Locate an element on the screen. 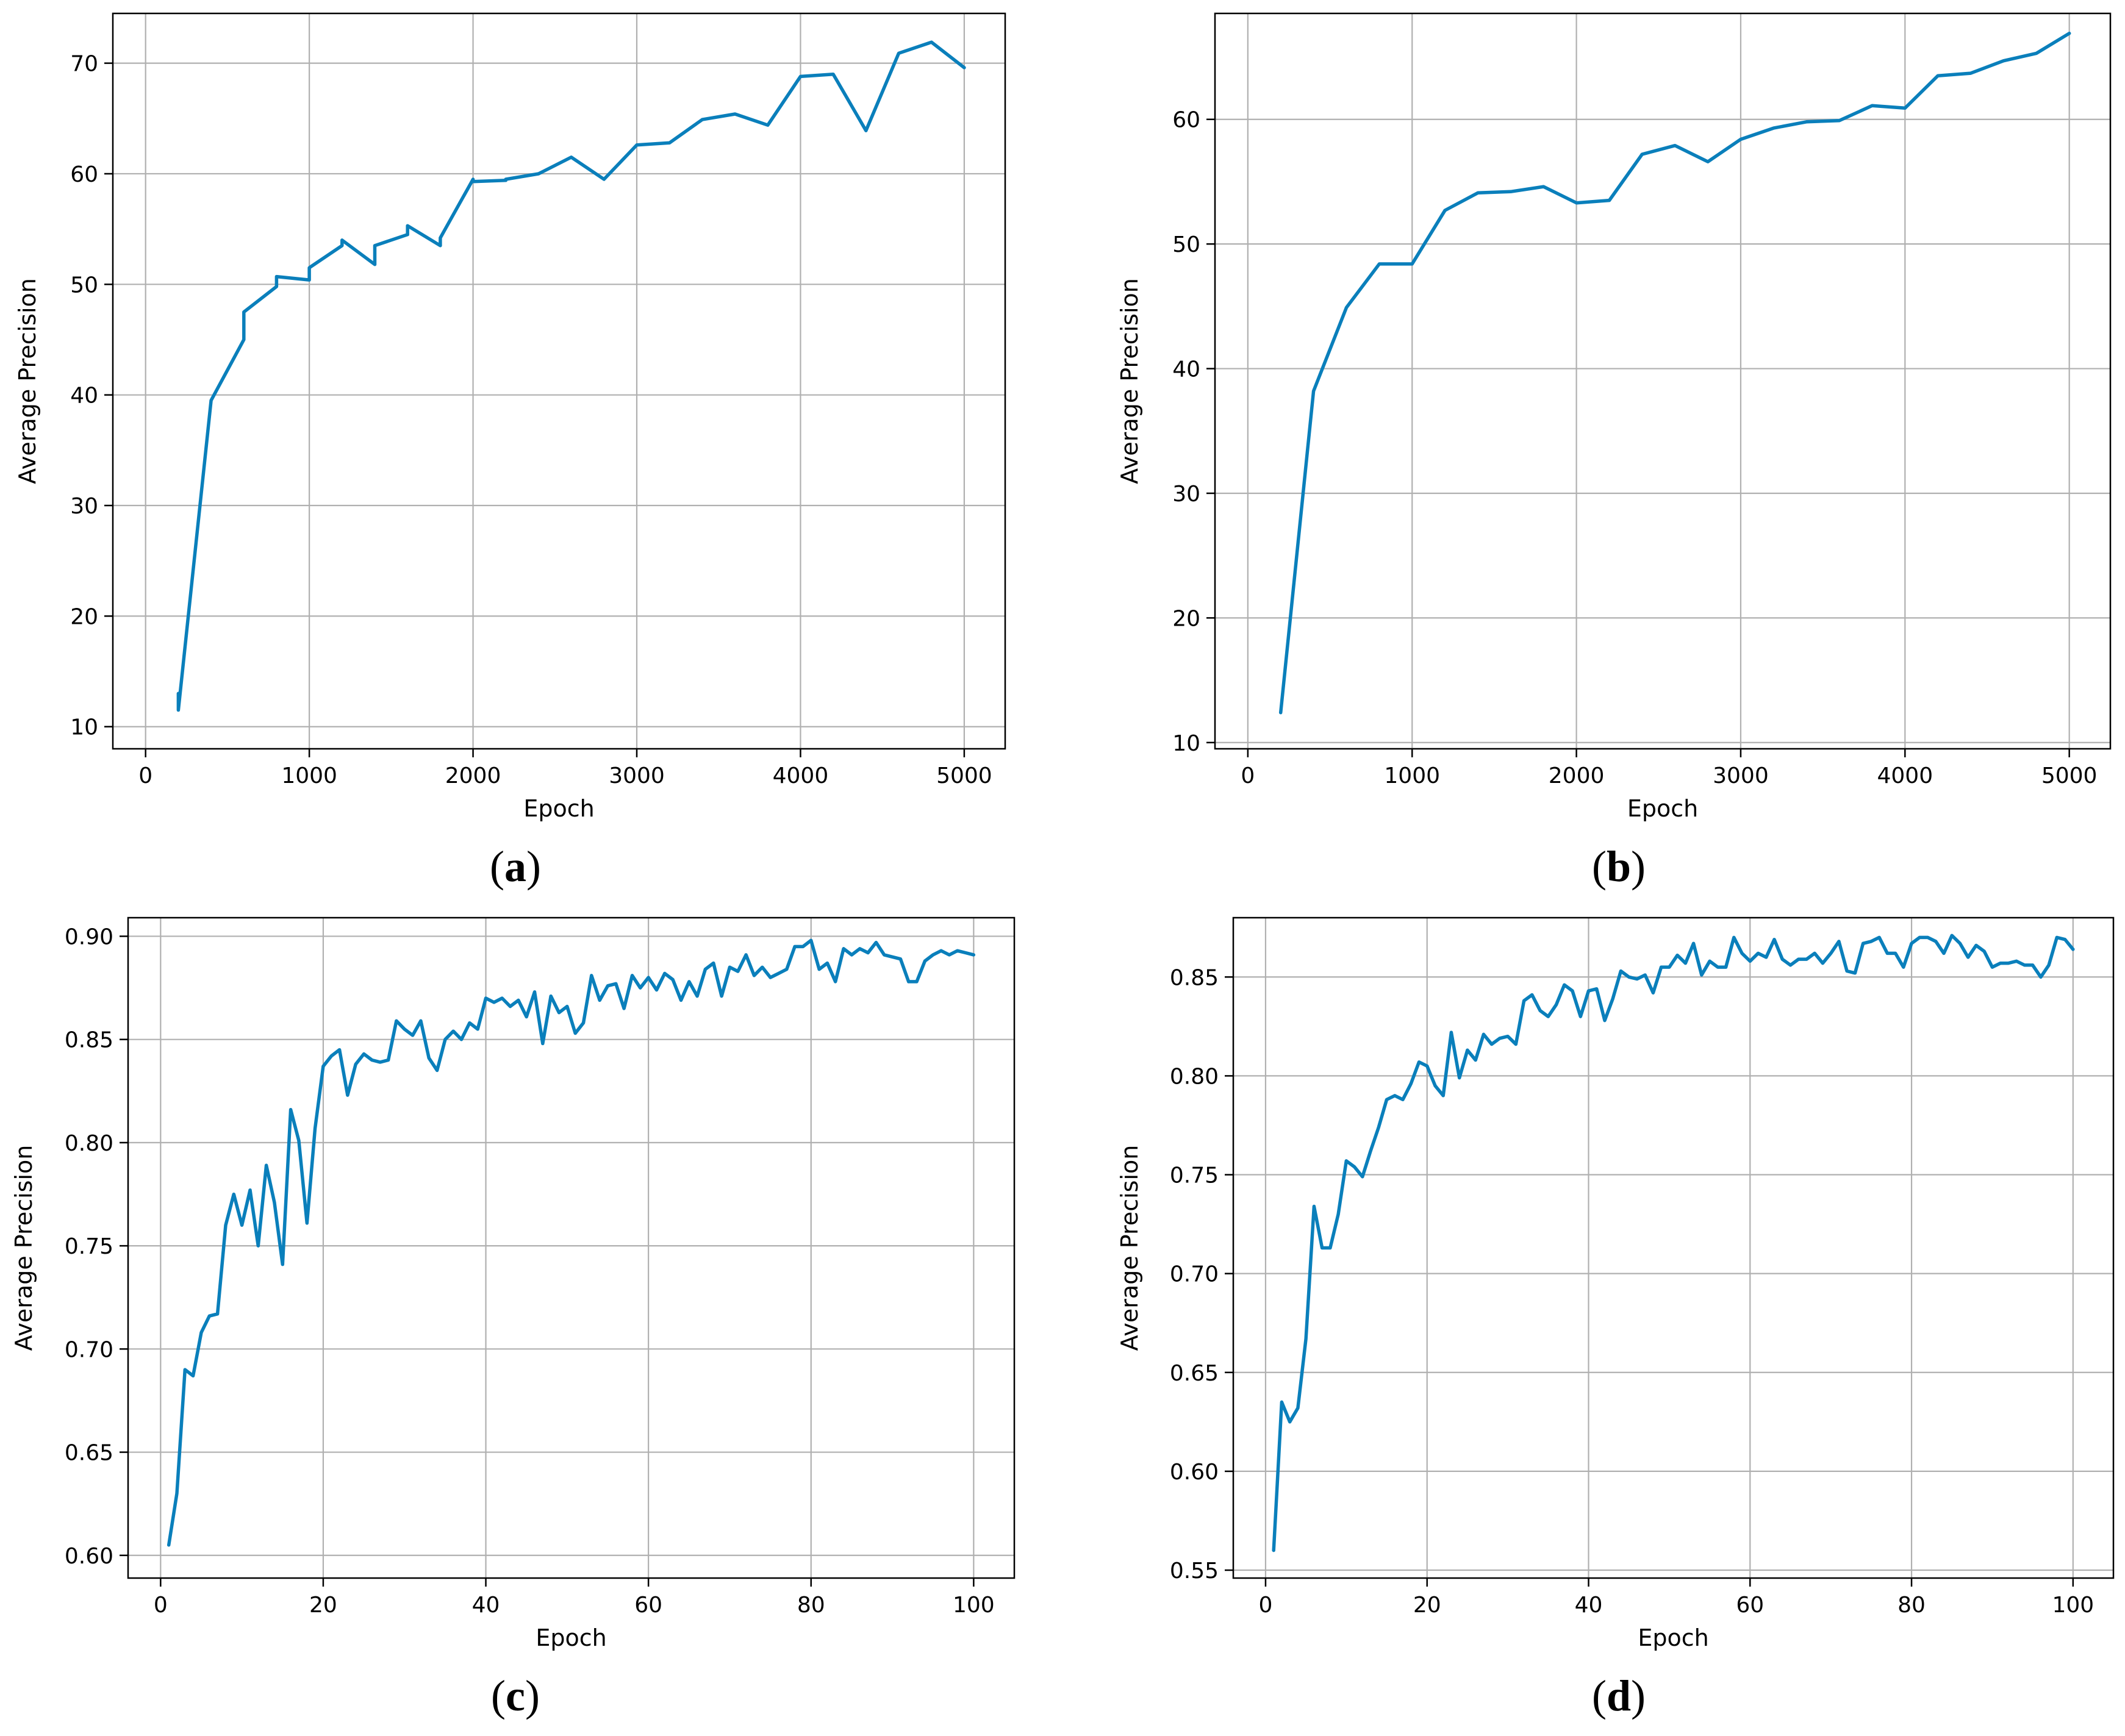 The height and width of the screenshot is (1736, 2125). chart-c-ytick-label-2: 0.70 is located at coordinates (89, 1349).